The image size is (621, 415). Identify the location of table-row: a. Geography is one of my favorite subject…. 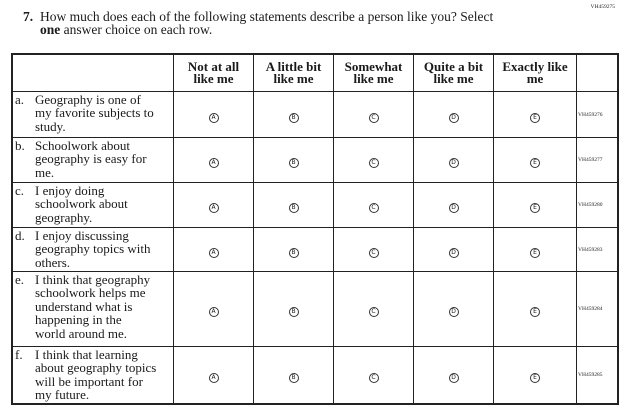
(315, 114).